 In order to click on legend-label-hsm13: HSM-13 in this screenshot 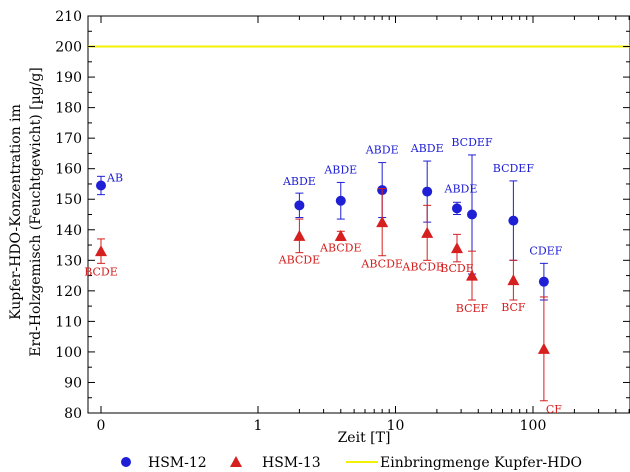, I will do `click(291, 463)`.